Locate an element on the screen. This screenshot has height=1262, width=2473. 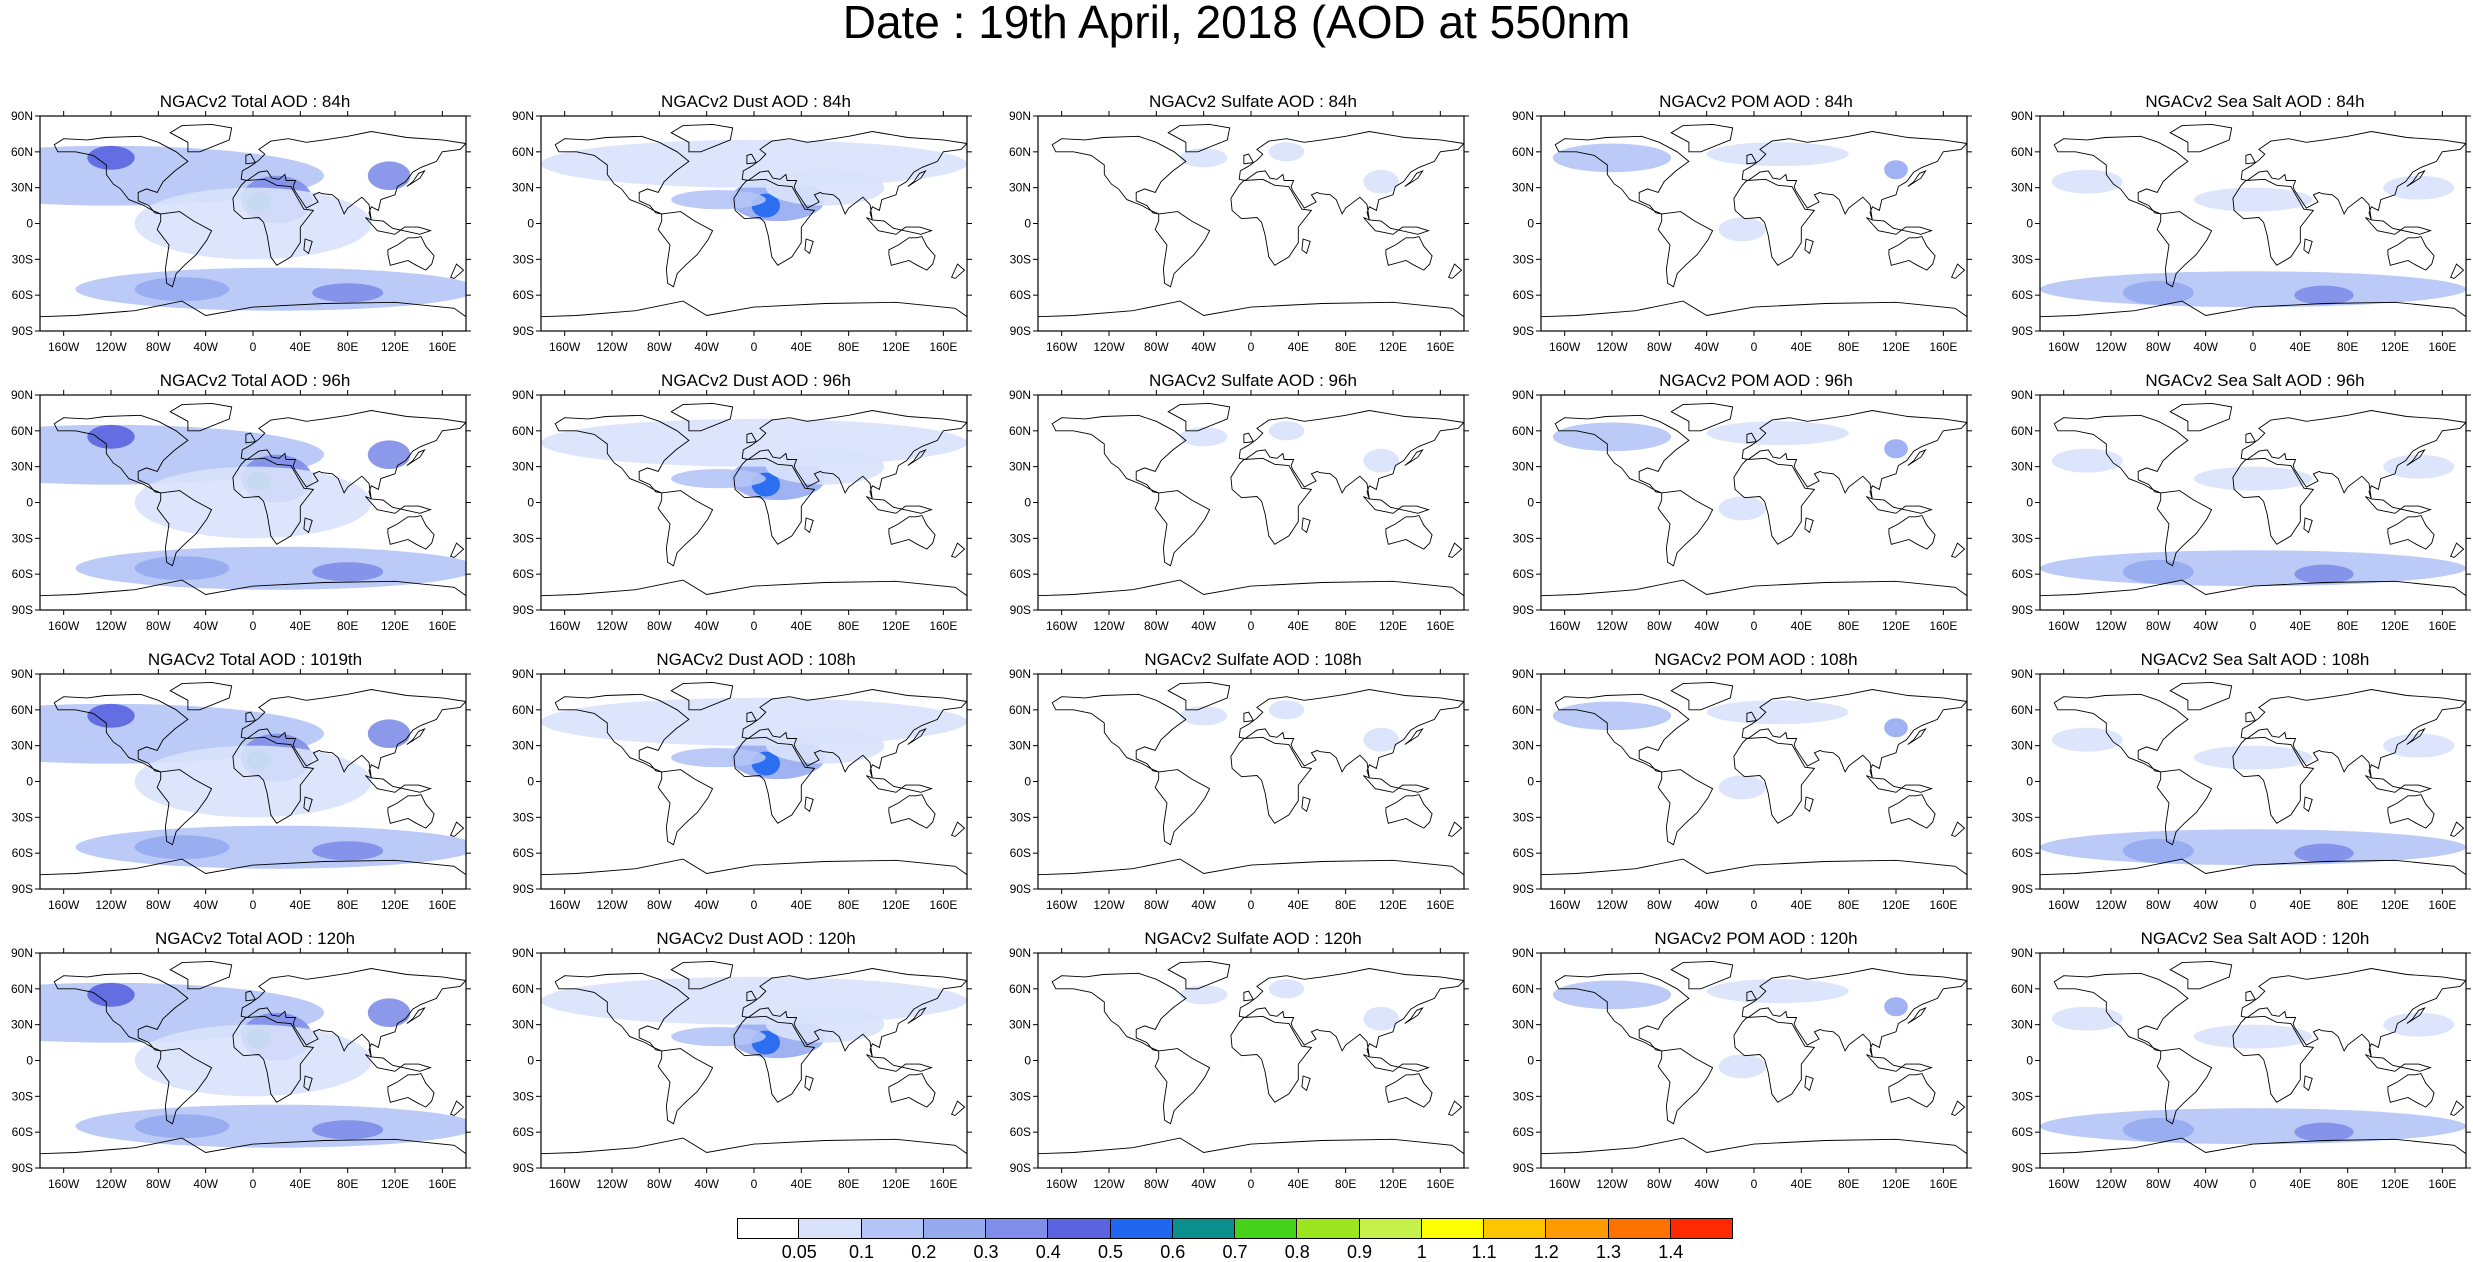
colorbar-label: 0.4 is located at coordinates (1048, 1252).